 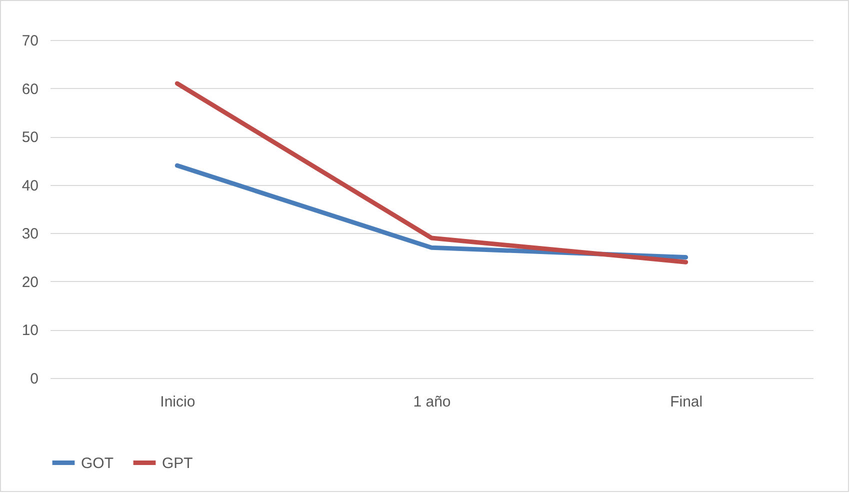 What do you see at coordinates (177, 463) in the screenshot?
I see `legend-label: GPT` at bounding box center [177, 463].